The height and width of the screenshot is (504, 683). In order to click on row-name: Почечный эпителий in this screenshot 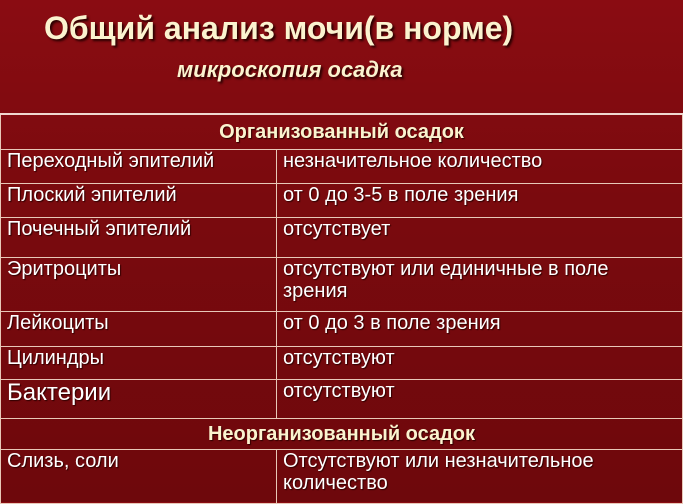, I will do `click(138, 237)`.